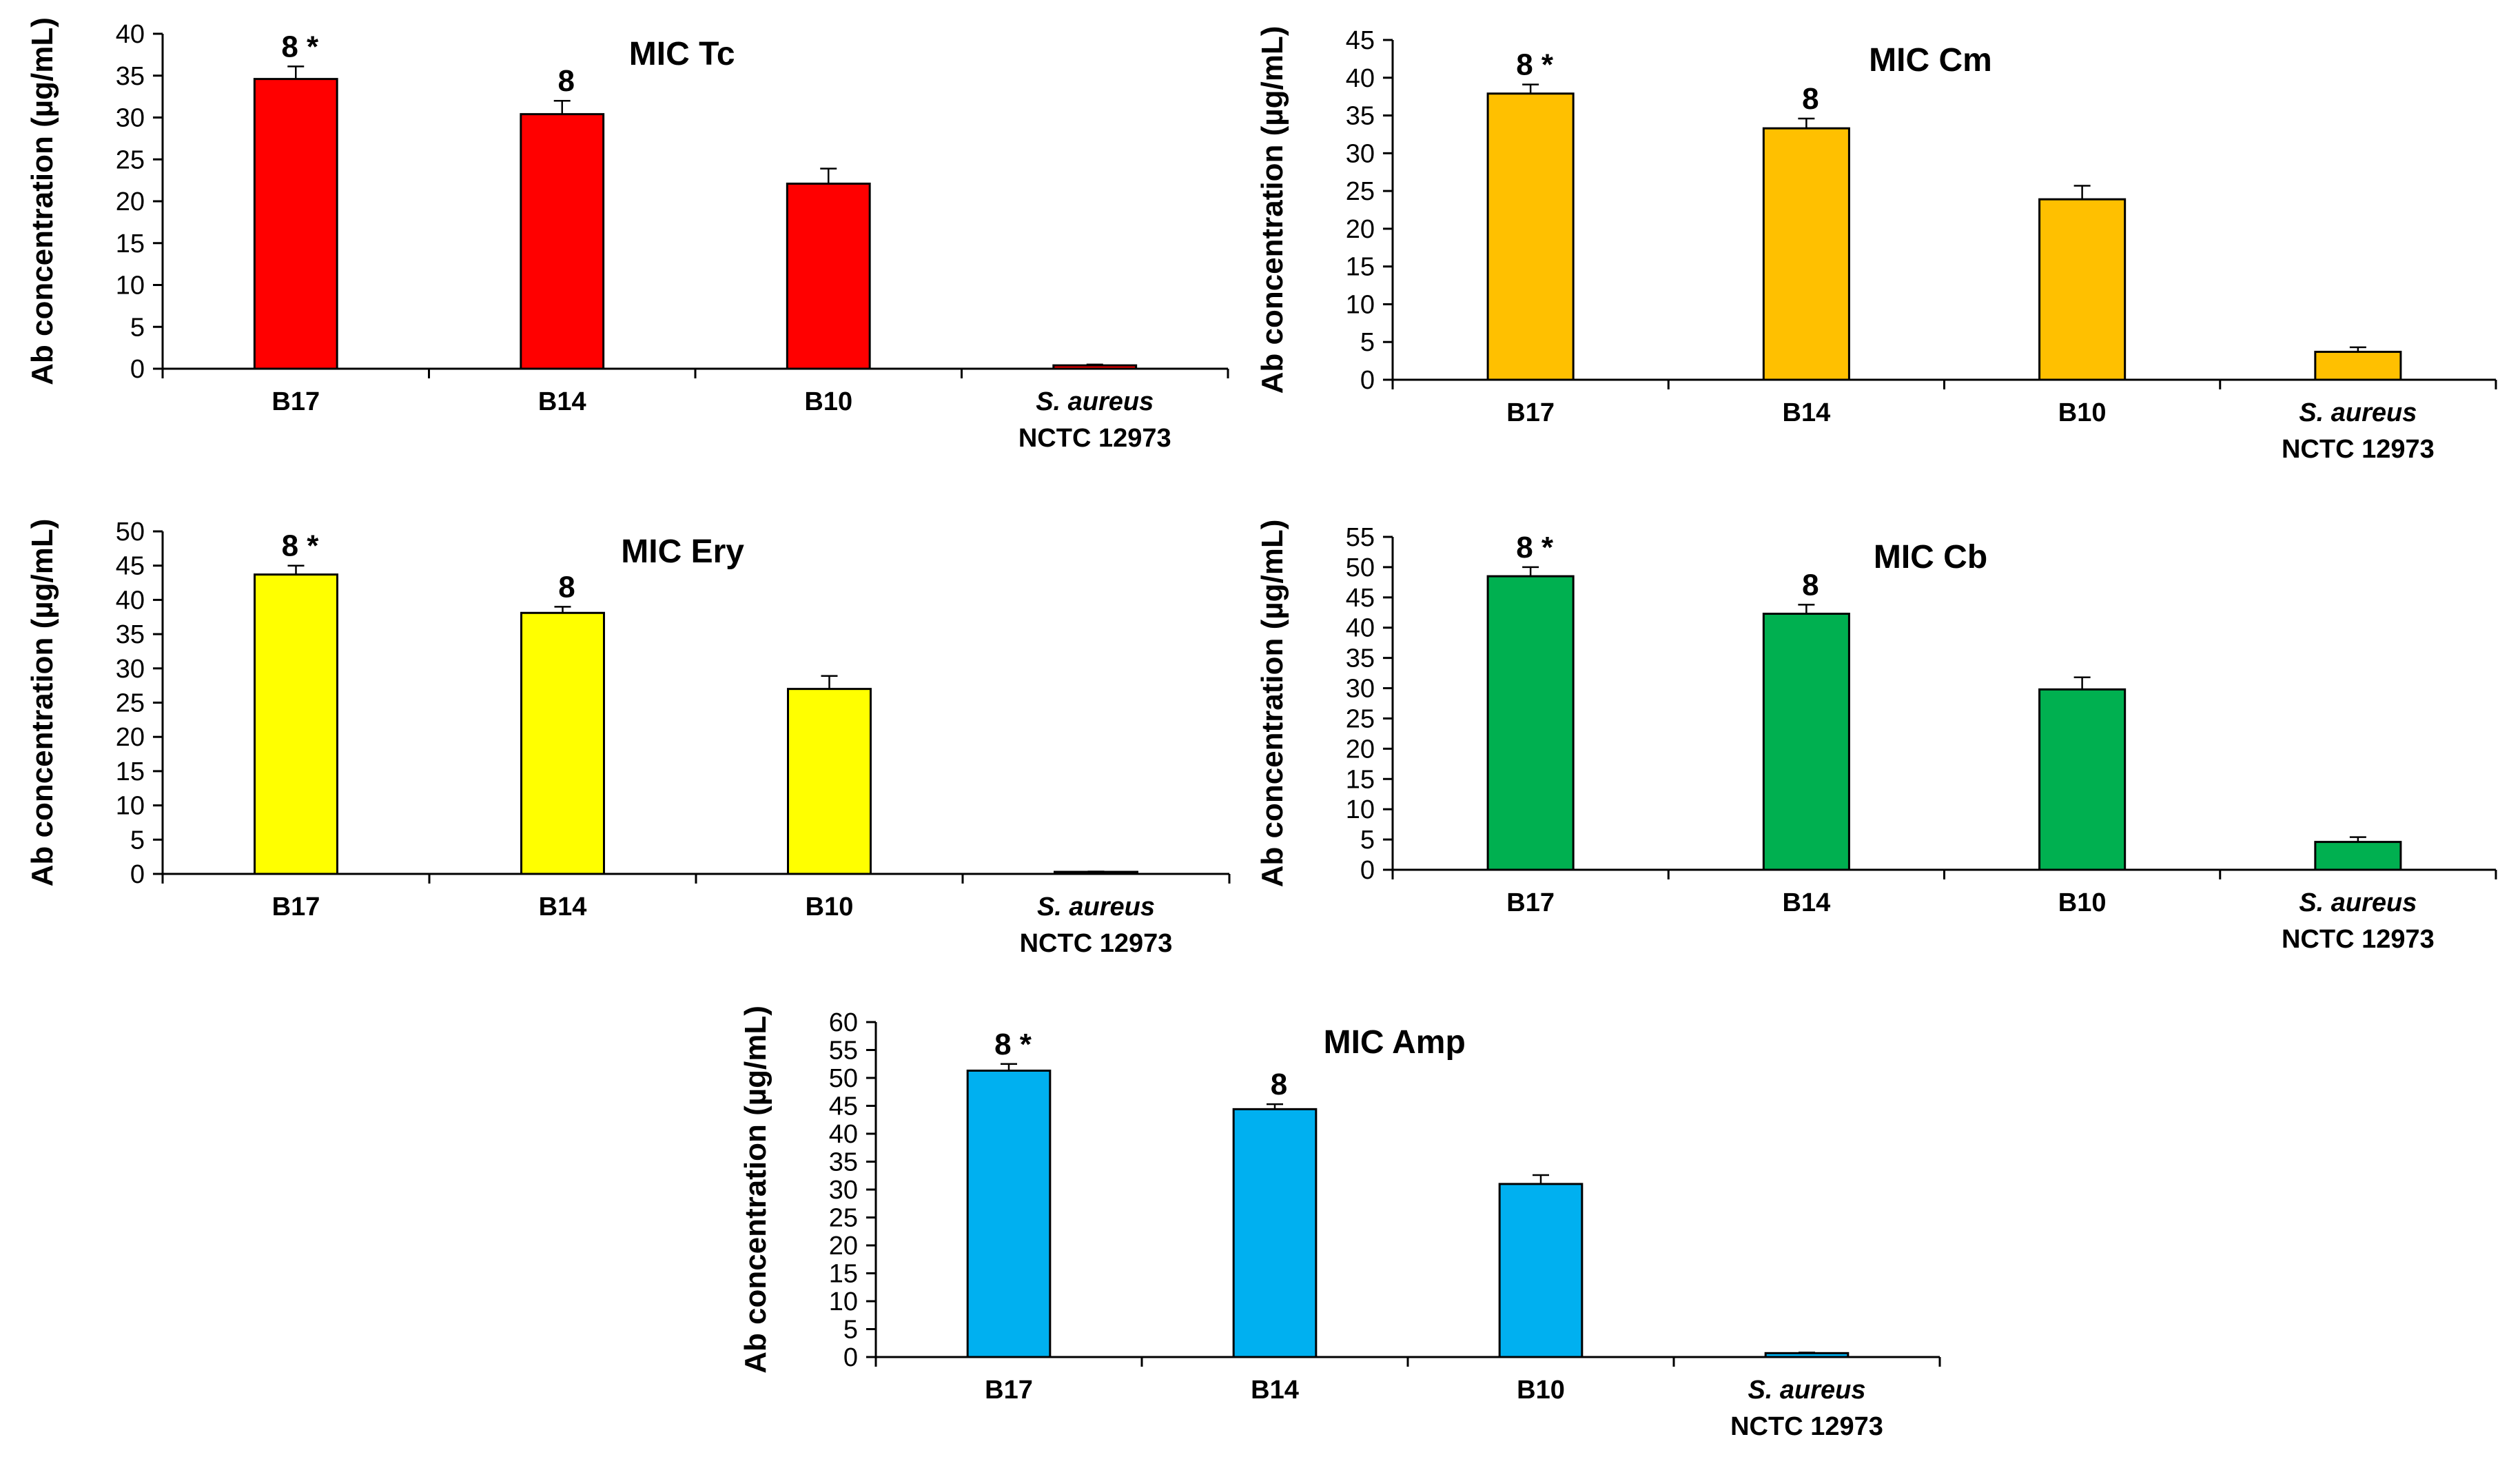 This screenshot has height=1468, width=2520. I want to click on chart-title: MIC Ery, so click(682, 551).